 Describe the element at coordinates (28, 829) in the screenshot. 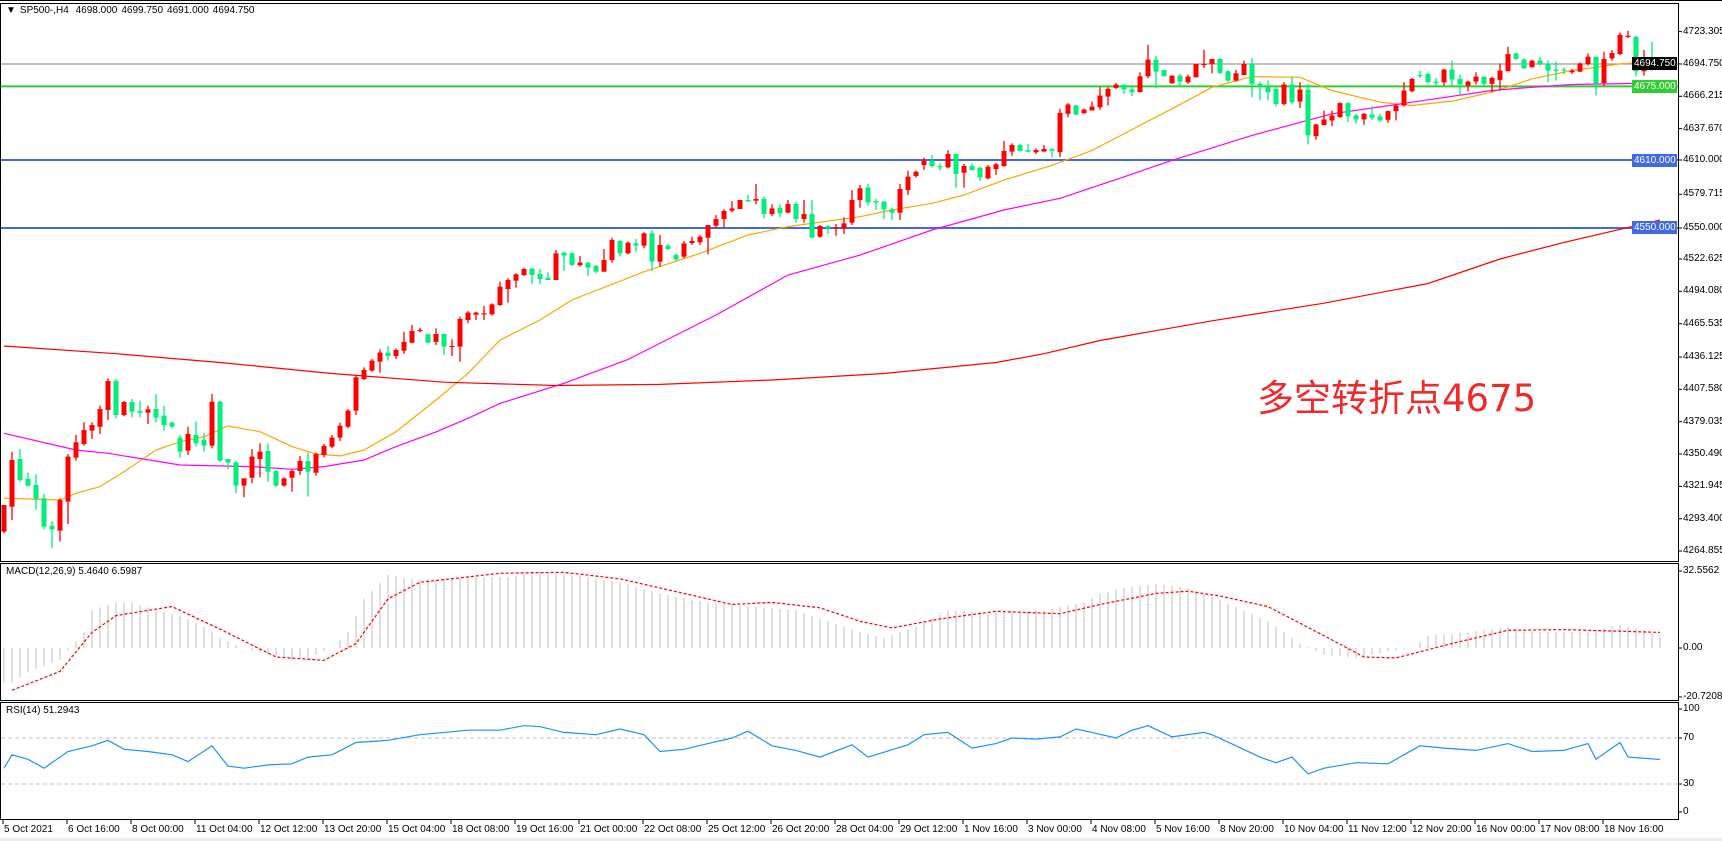

I see `time-axis-label: 5 Oct 2021` at that location.